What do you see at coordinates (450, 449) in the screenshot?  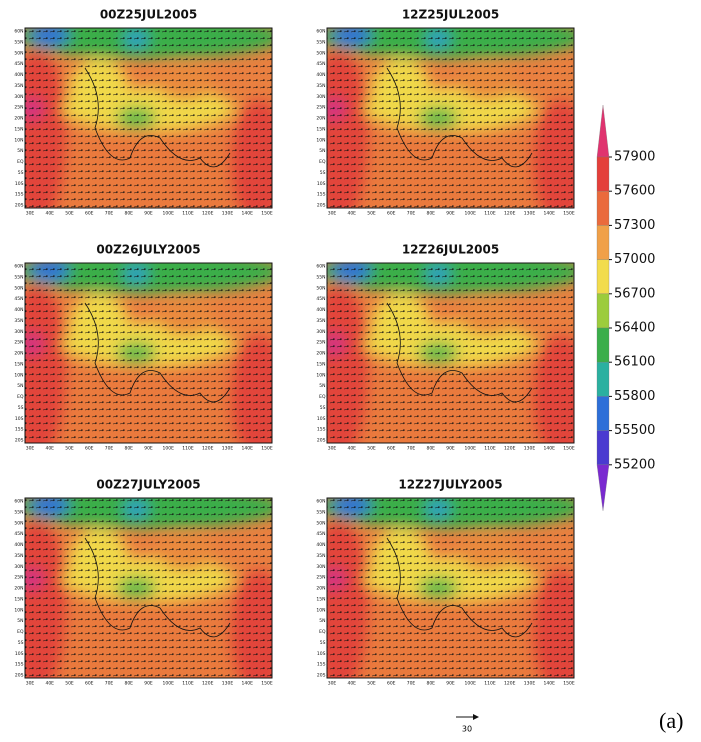 I see `lon-tick-label: 90E` at bounding box center [450, 449].